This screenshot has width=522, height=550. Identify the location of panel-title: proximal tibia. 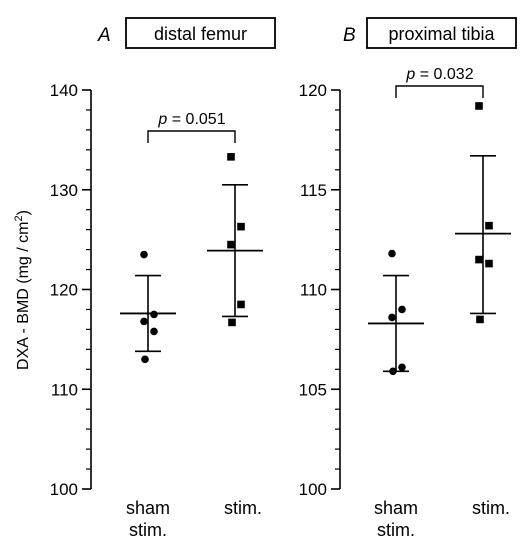
(441, 34).